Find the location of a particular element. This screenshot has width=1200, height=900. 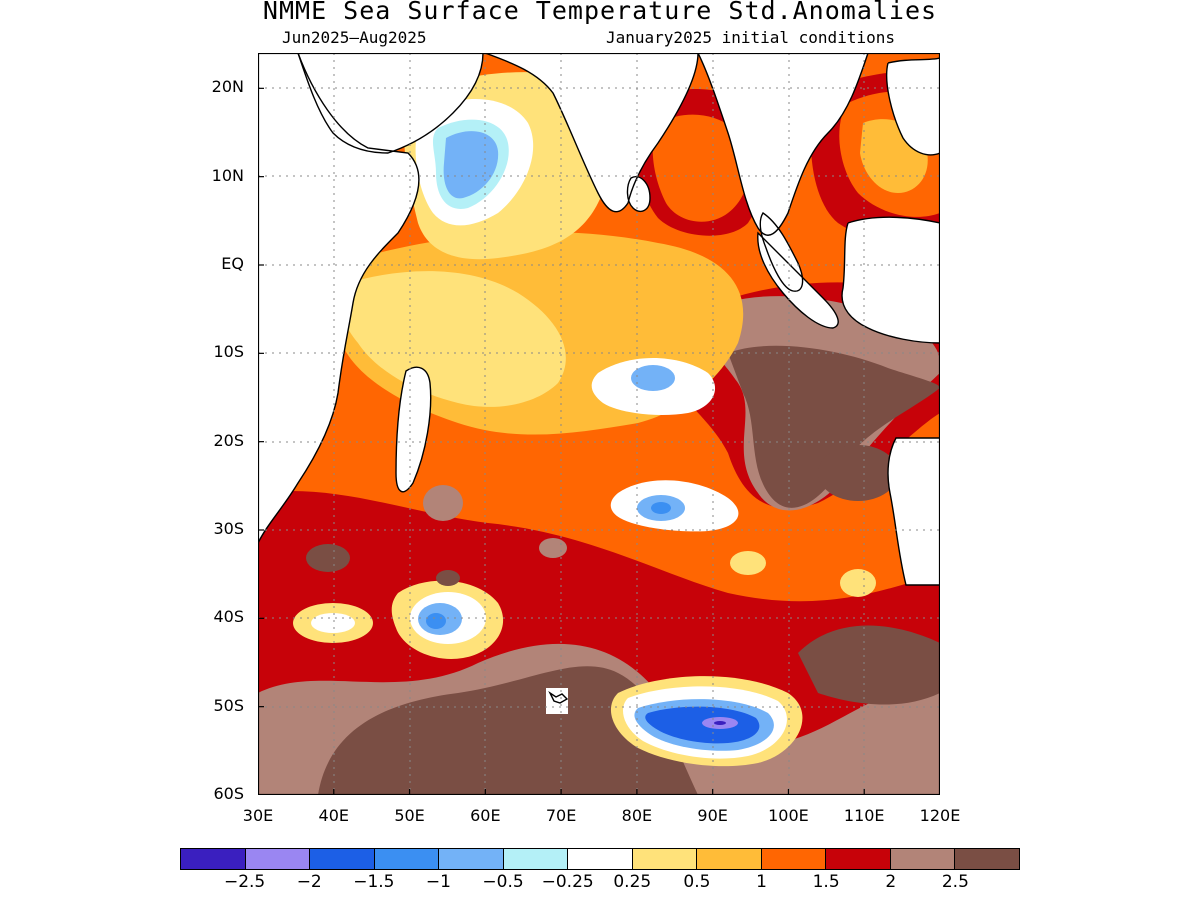

madagascar-land is located at coordinates (413, 429).